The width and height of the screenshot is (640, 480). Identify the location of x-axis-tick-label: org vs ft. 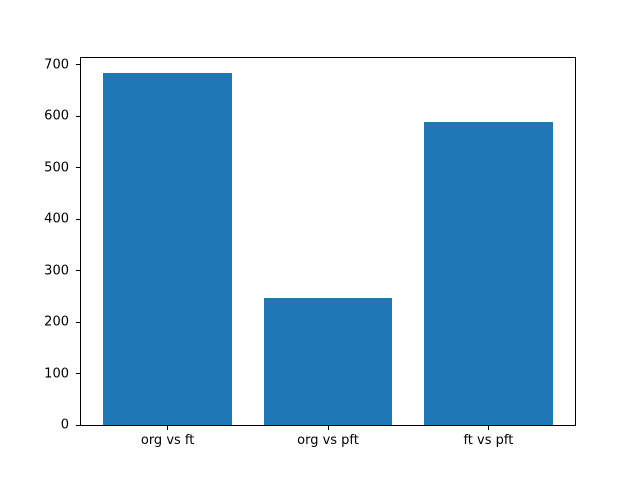
(167, 440).